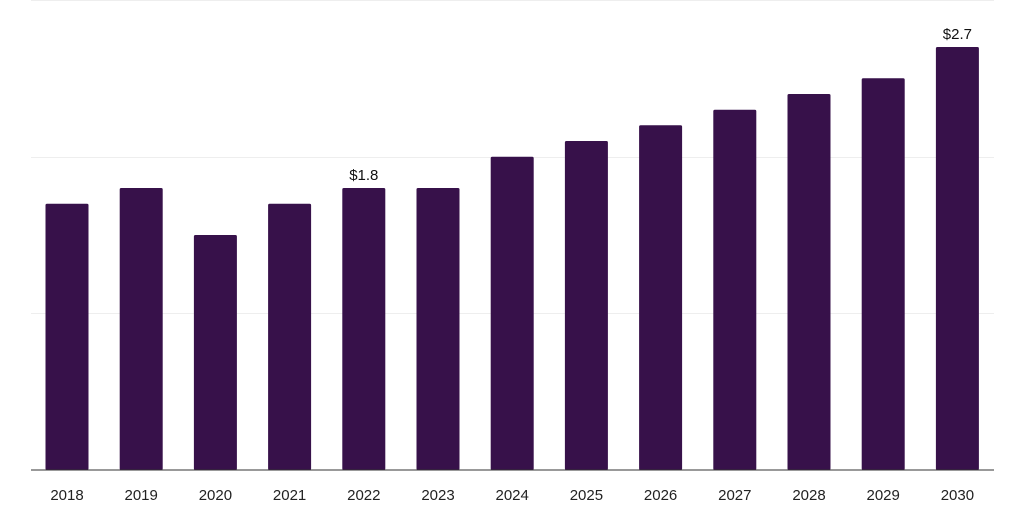 The width and height of the screenshot is (1024, 512). I want to click on x-tick-label-2028: 2028, so click(808, 495).